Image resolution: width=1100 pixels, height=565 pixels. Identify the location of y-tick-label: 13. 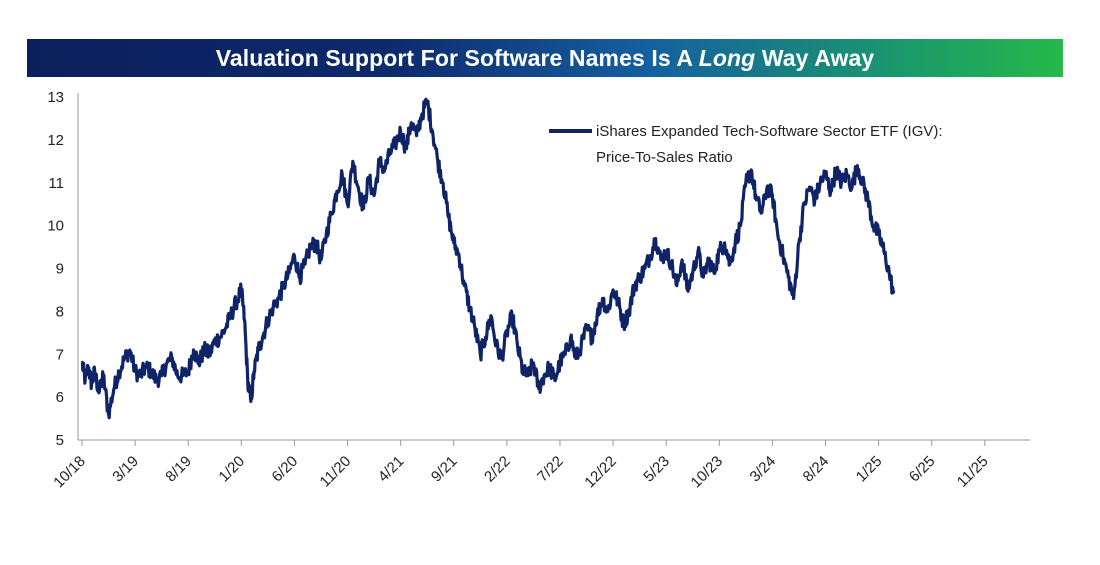
(55, 97).